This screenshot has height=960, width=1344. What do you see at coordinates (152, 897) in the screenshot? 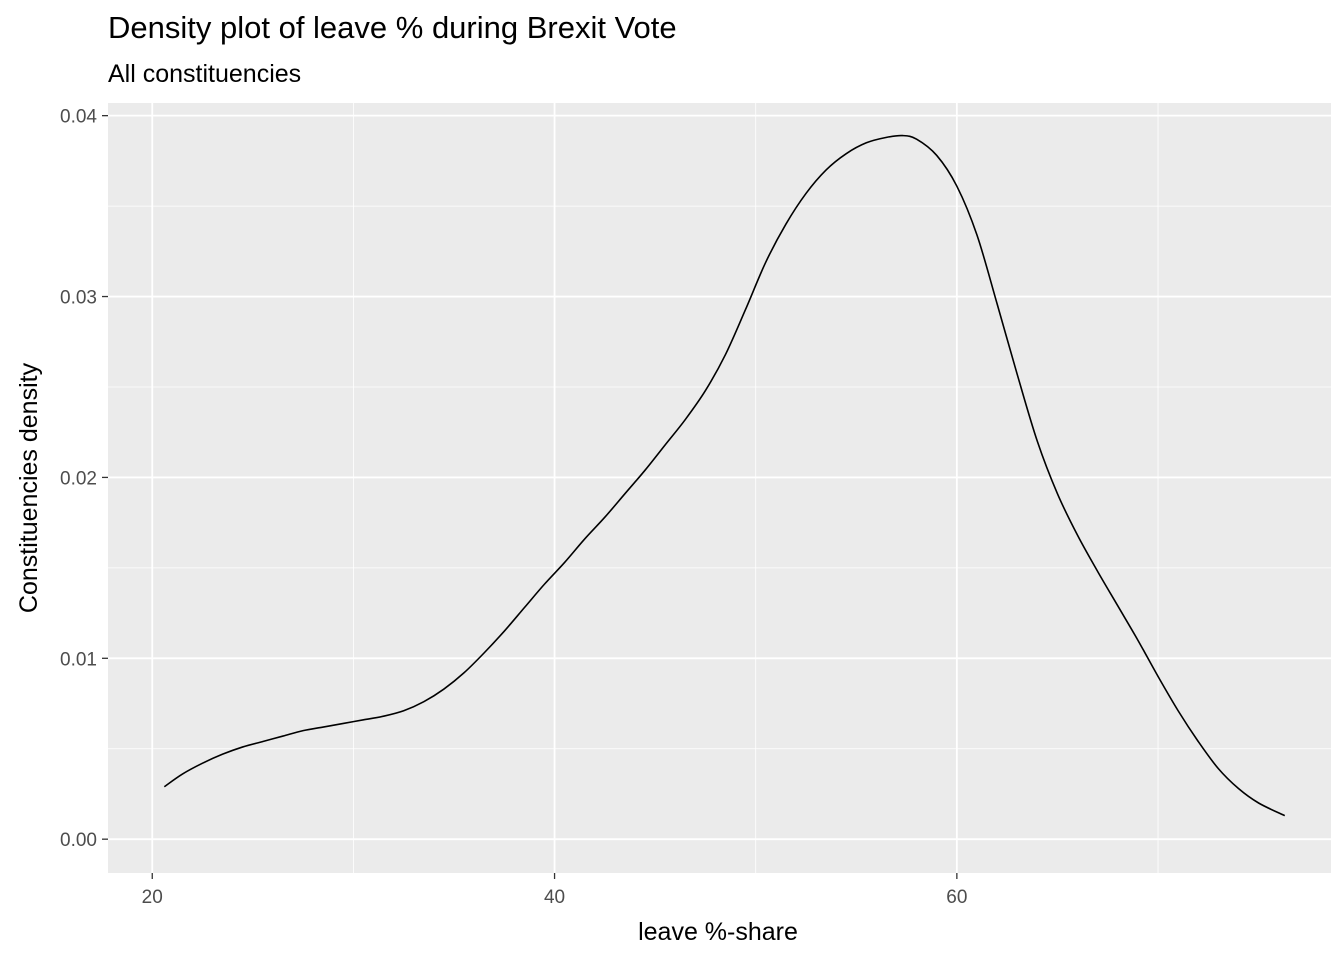
I see `x-tick-label: 20` at bounding box center [152, 897].